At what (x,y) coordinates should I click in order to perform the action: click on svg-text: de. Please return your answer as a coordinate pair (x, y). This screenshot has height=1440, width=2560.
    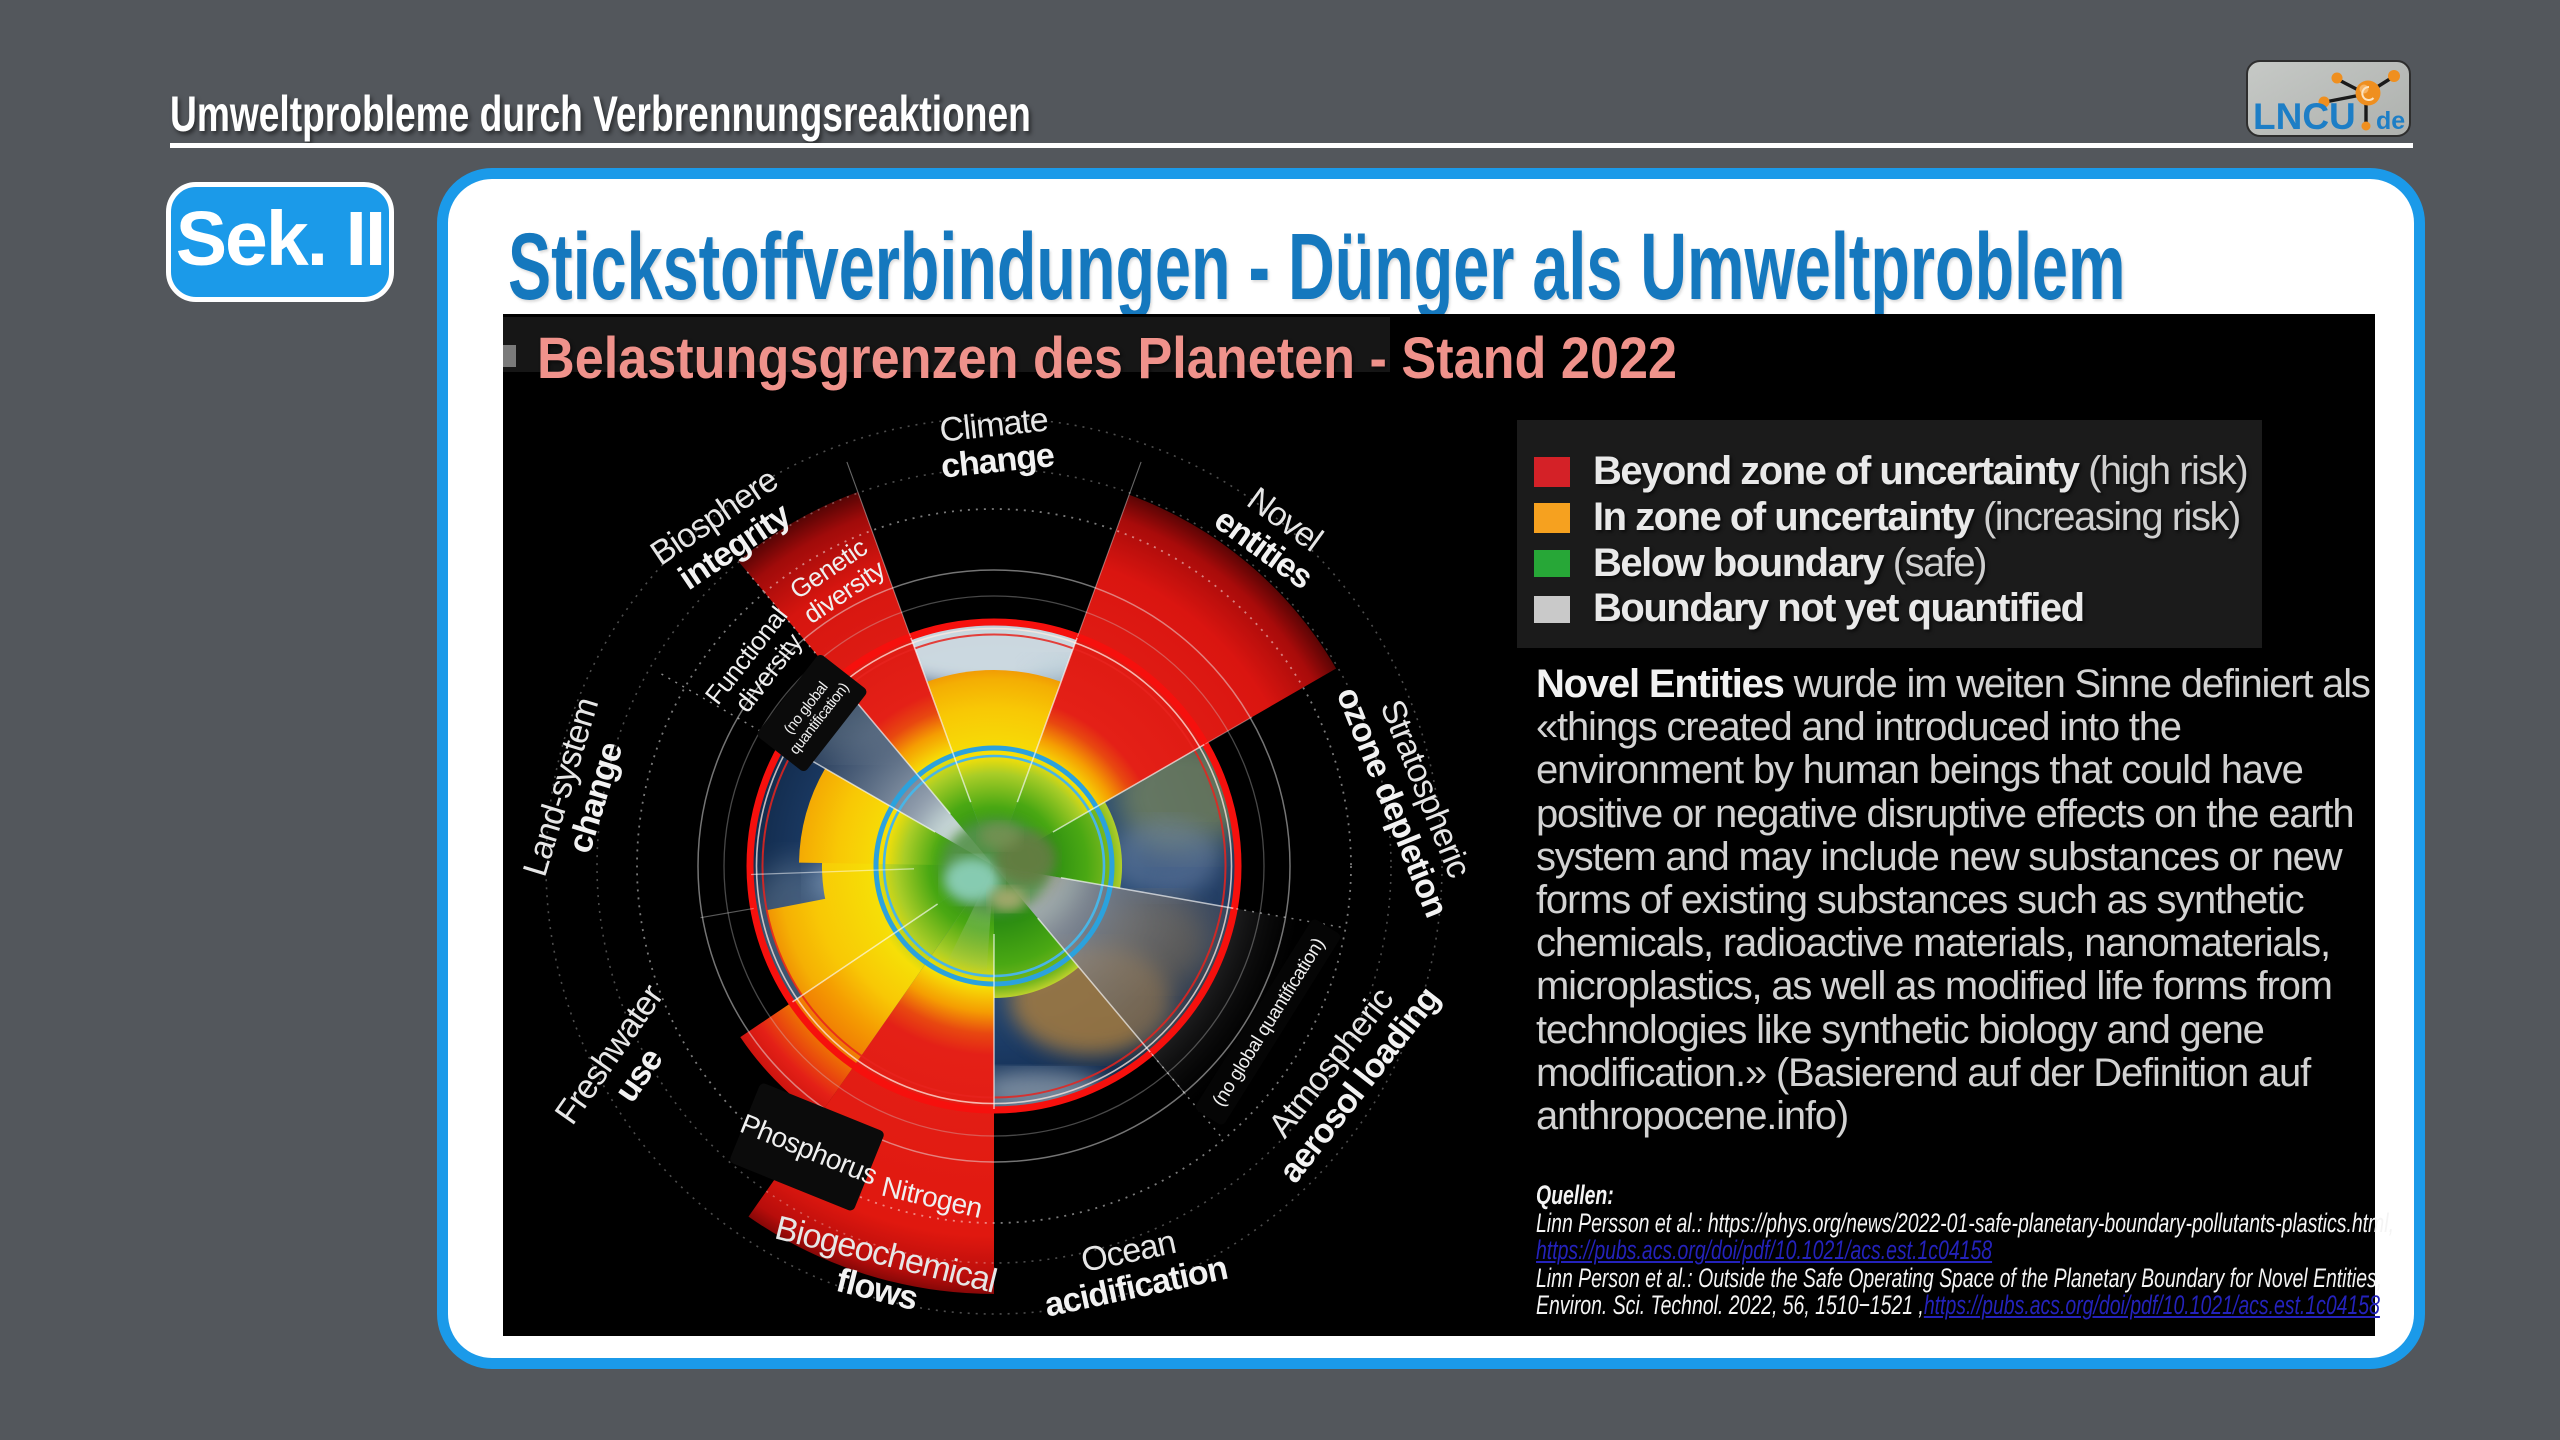
    Looking at the image, I should click on (2390, 121).